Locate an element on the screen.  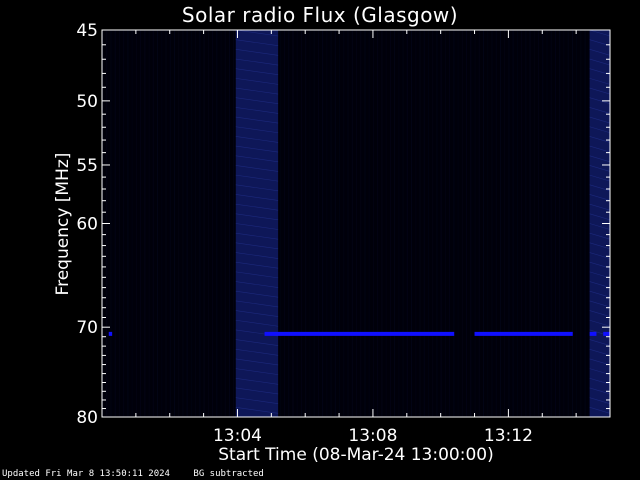
y-tick-label: 70 is located at coordinates (87, 328).